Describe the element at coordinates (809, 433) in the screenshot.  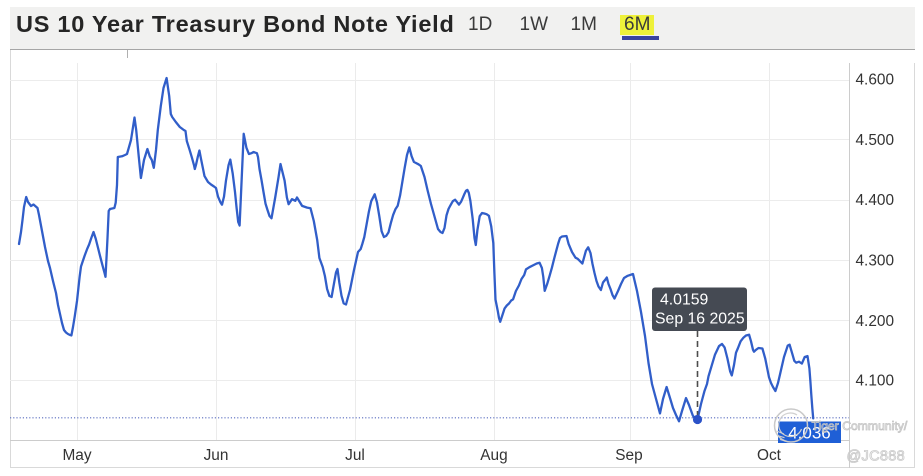
I see `svg-text: 4.036` at that location.